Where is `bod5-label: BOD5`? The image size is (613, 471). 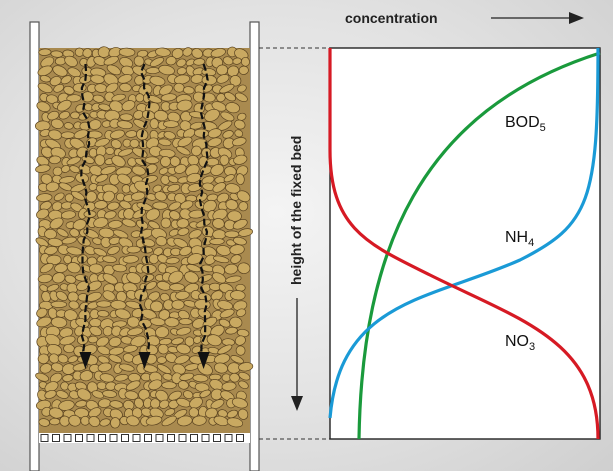 bod5-label: BOD5 is located at coordinates (525, 124).